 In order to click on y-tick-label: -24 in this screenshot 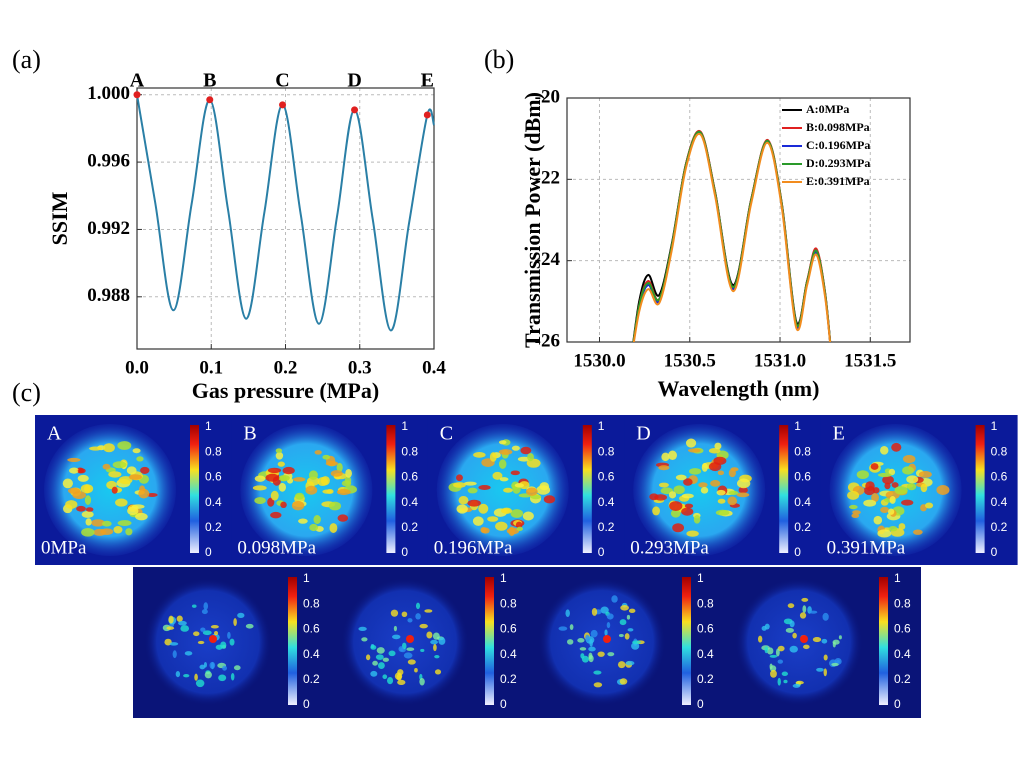, I will do `click(548, 259)`.